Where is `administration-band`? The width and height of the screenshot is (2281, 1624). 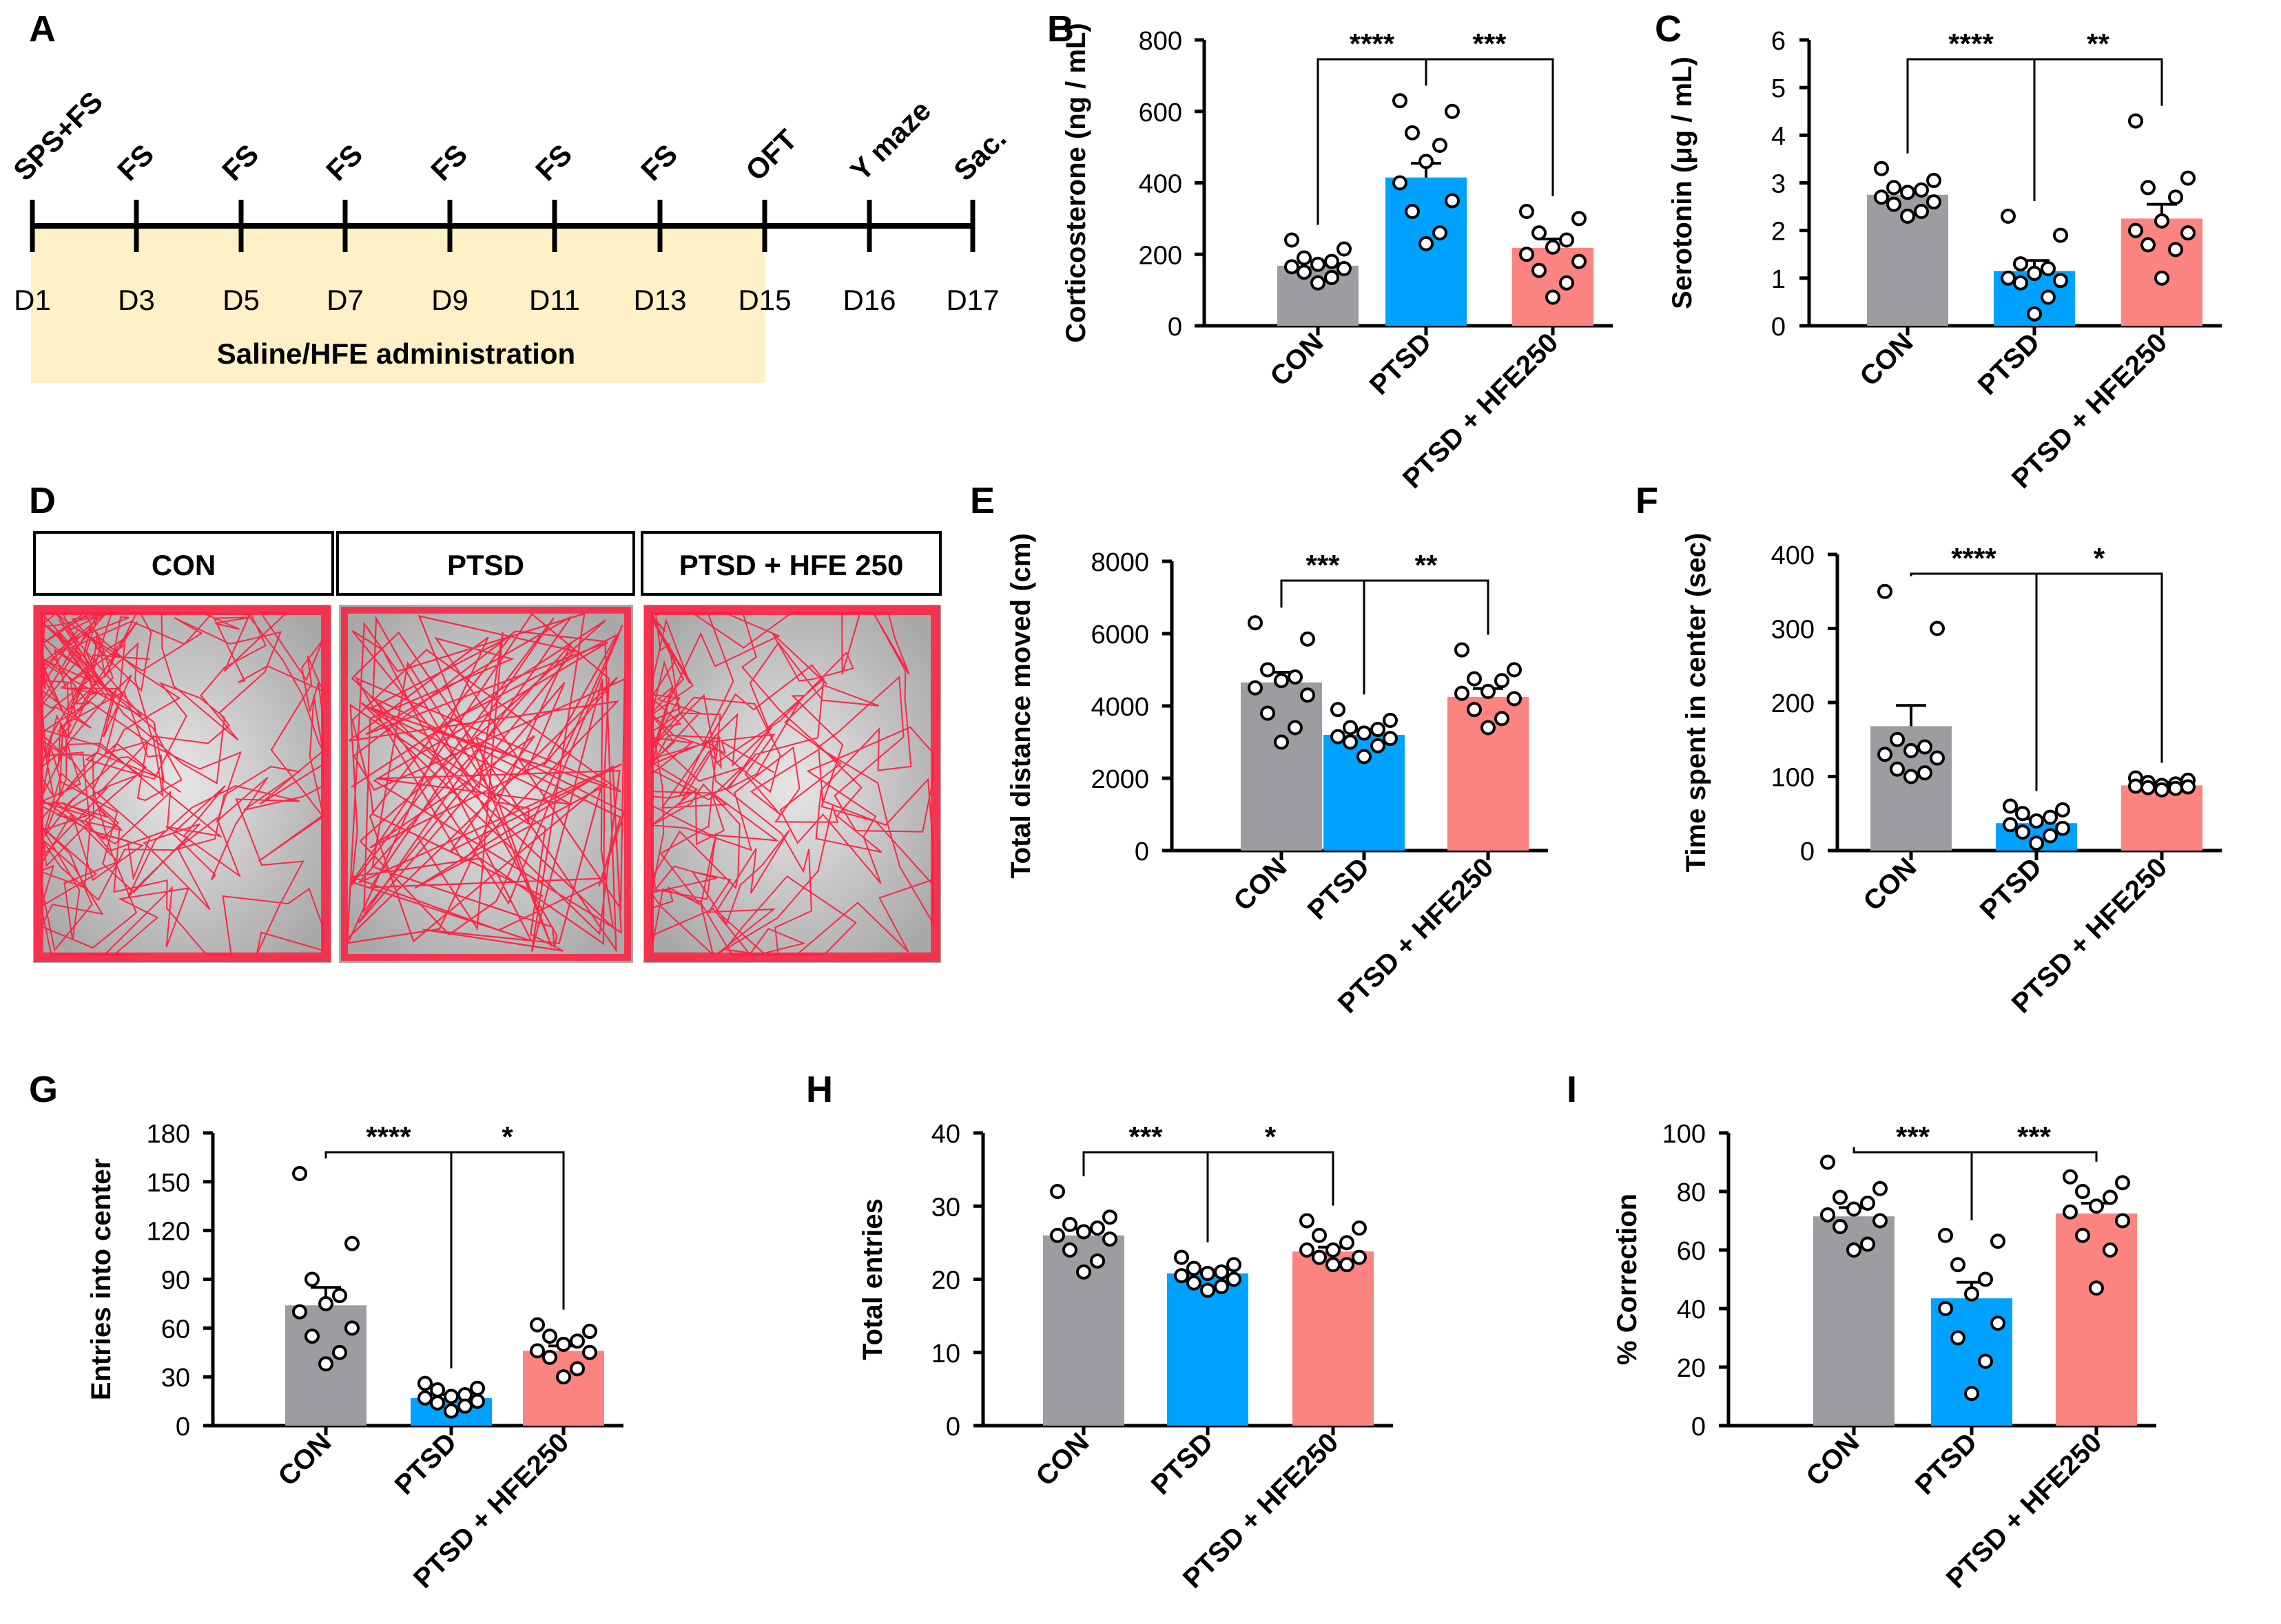
administration-band is located at coordinates (398, 304).